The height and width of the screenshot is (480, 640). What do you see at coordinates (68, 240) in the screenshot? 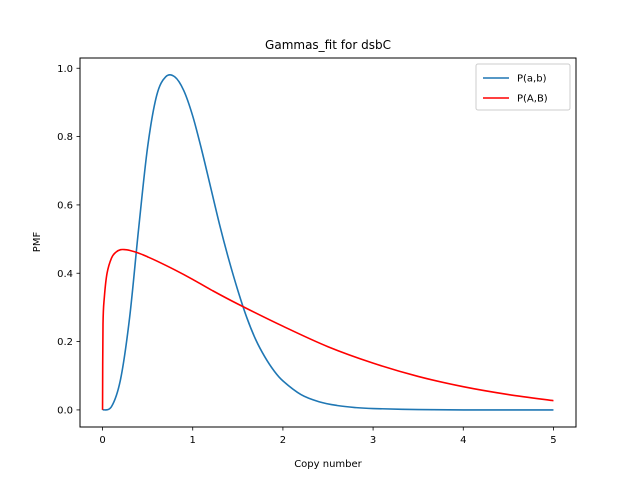
I see `y-axis: 0.0 0.2 0.4 0.6 0.8 1.0` at bounding box center [68, 240].